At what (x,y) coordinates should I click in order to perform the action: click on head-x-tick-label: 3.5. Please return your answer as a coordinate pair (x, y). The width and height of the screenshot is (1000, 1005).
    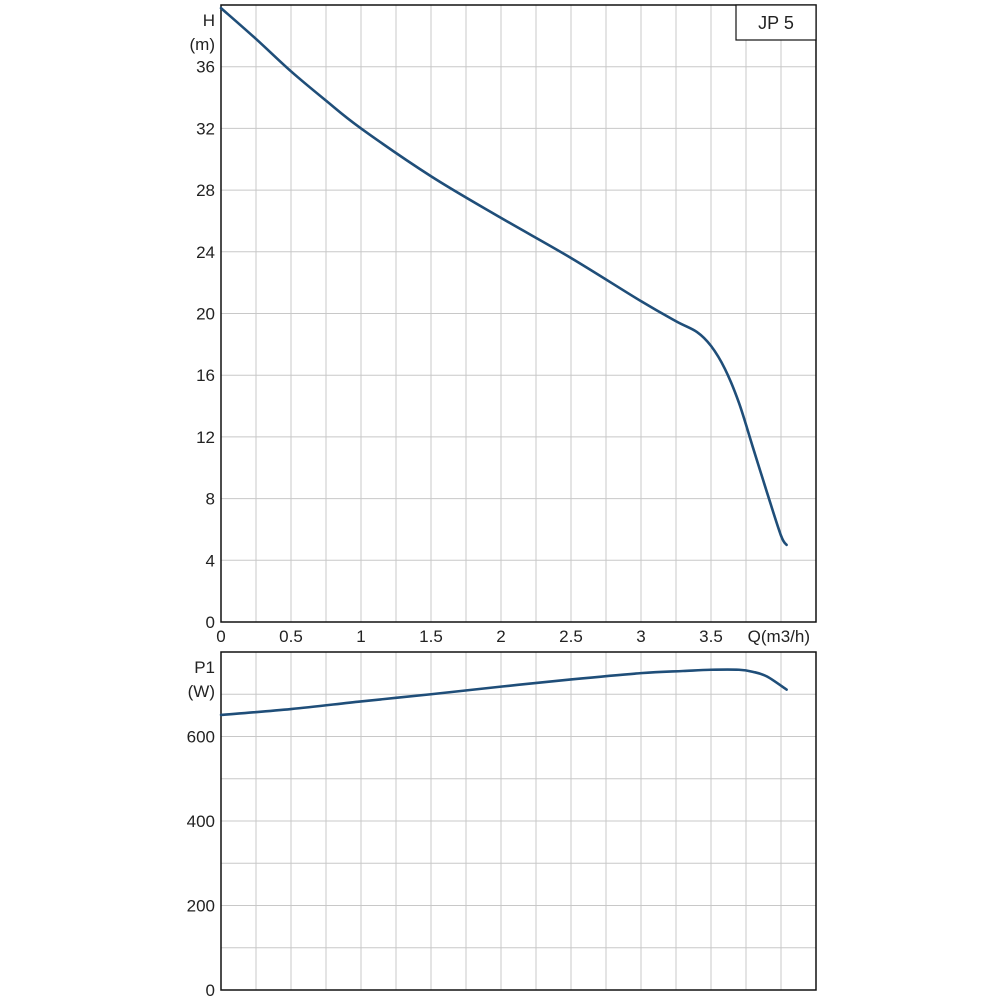
    Looking at the image, I should click on (711, 636).